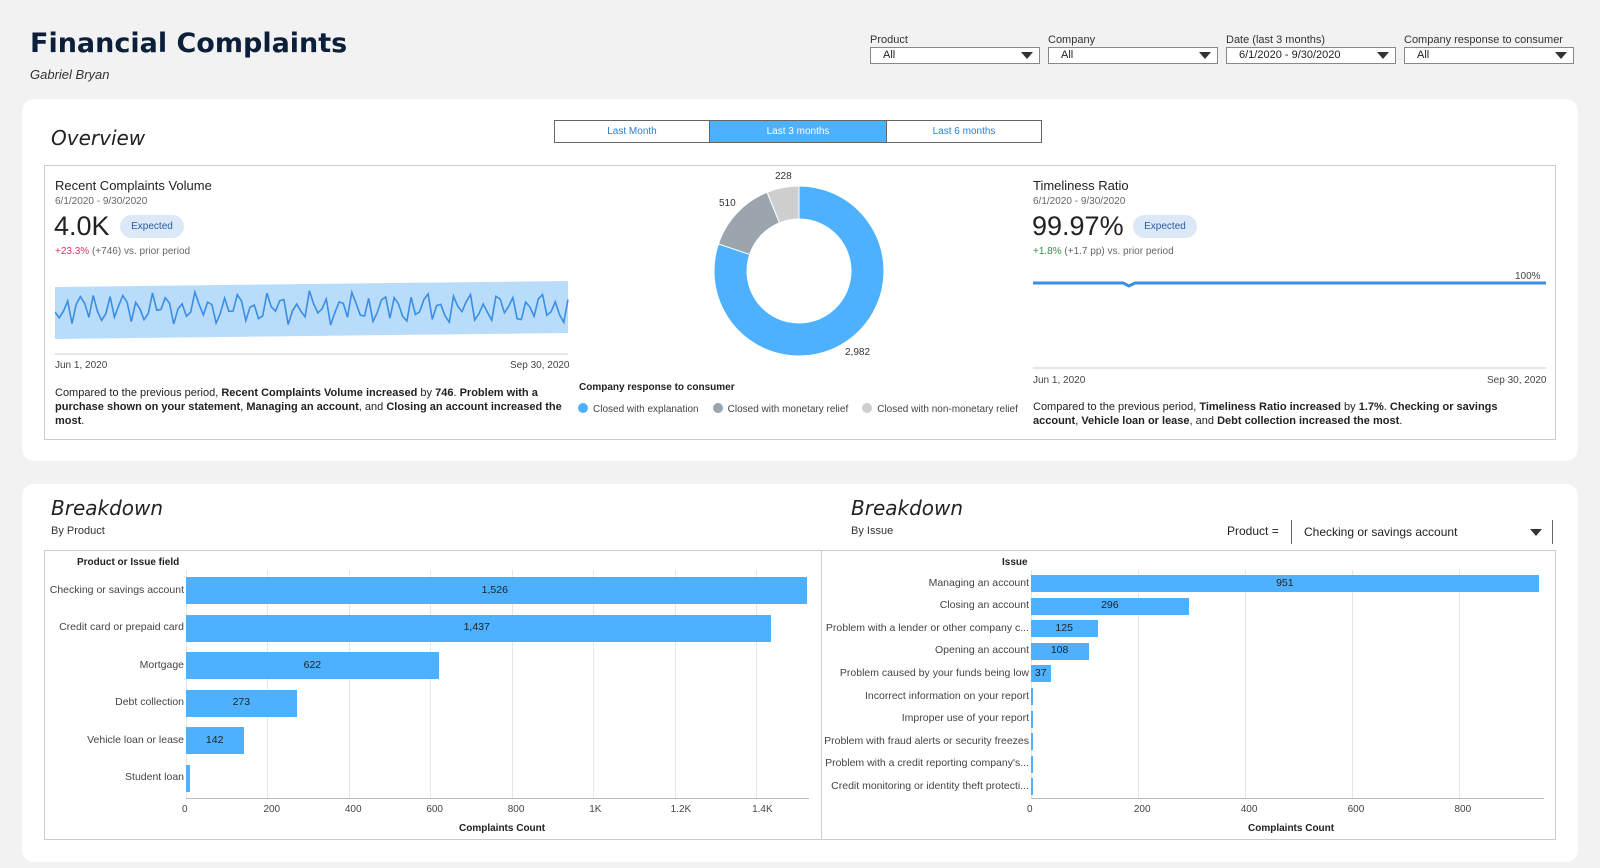  I want to click on legend-item-explanation: Closed with explanation, so click(638, 409).